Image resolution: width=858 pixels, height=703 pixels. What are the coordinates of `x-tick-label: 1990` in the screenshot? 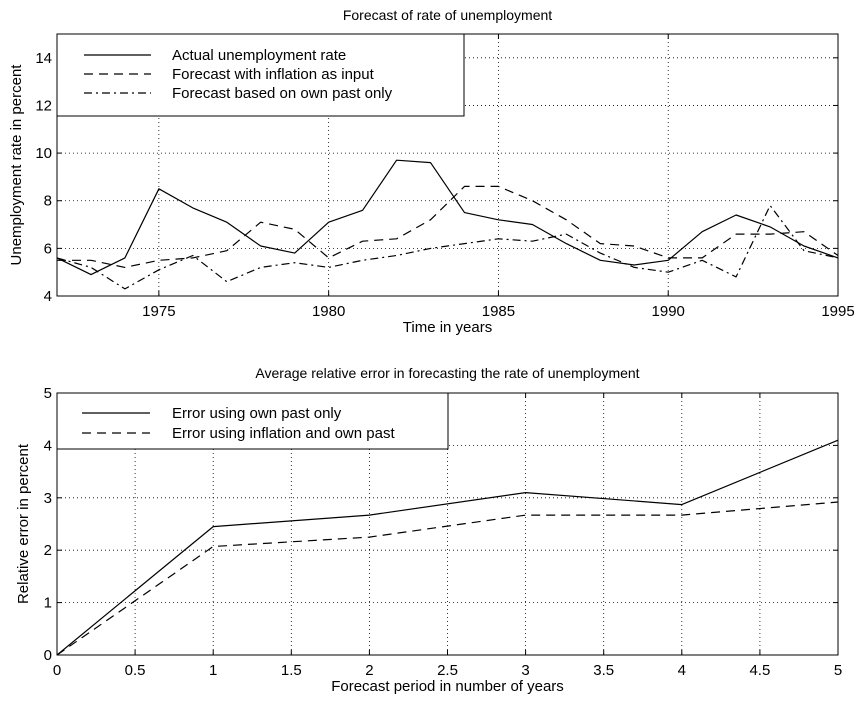 It's located at (668, 311).